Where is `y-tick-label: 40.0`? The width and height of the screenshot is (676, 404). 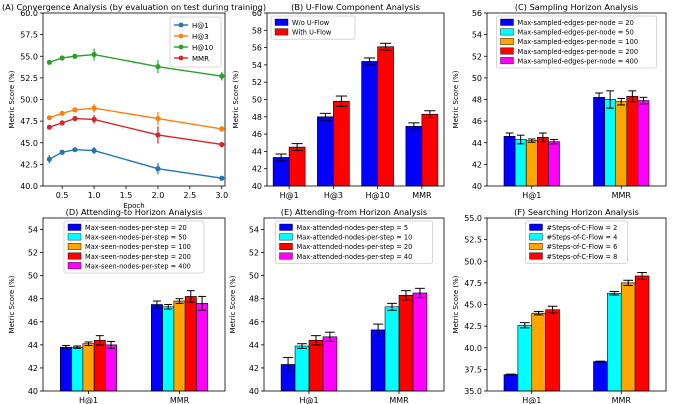 y-tick-label: 40.0 is located at coordinates (473, 348).